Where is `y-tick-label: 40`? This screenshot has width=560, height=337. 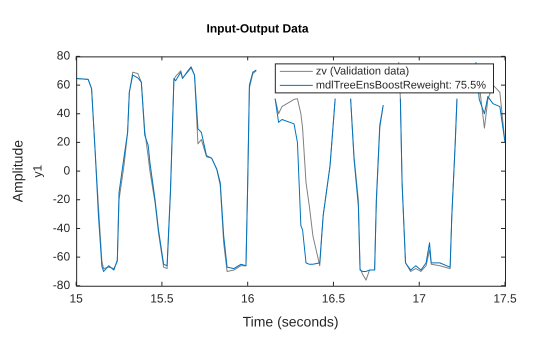 y-tick-label: 40 is located at coordinates (63, 113).